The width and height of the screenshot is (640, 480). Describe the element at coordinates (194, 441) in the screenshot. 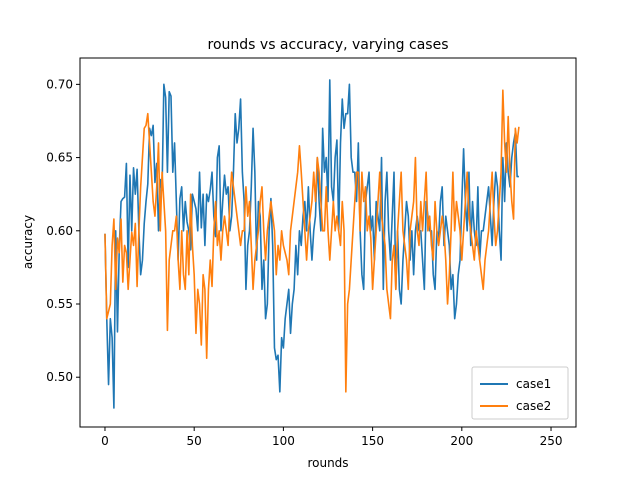

I see `x-tick-label: 50` at that location.